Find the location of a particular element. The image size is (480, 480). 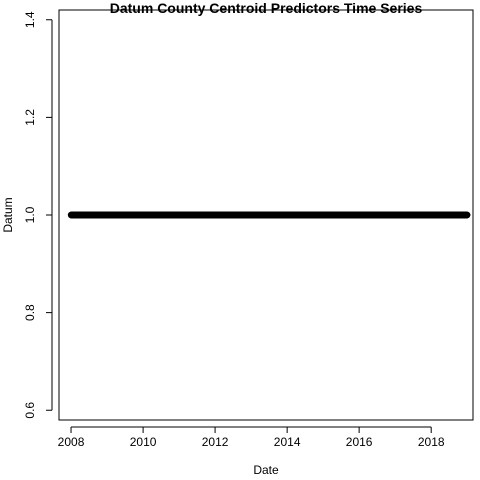

x-axis: 2008 2010 2012 2014 2016 2018 is located at coordinates (251, 437).